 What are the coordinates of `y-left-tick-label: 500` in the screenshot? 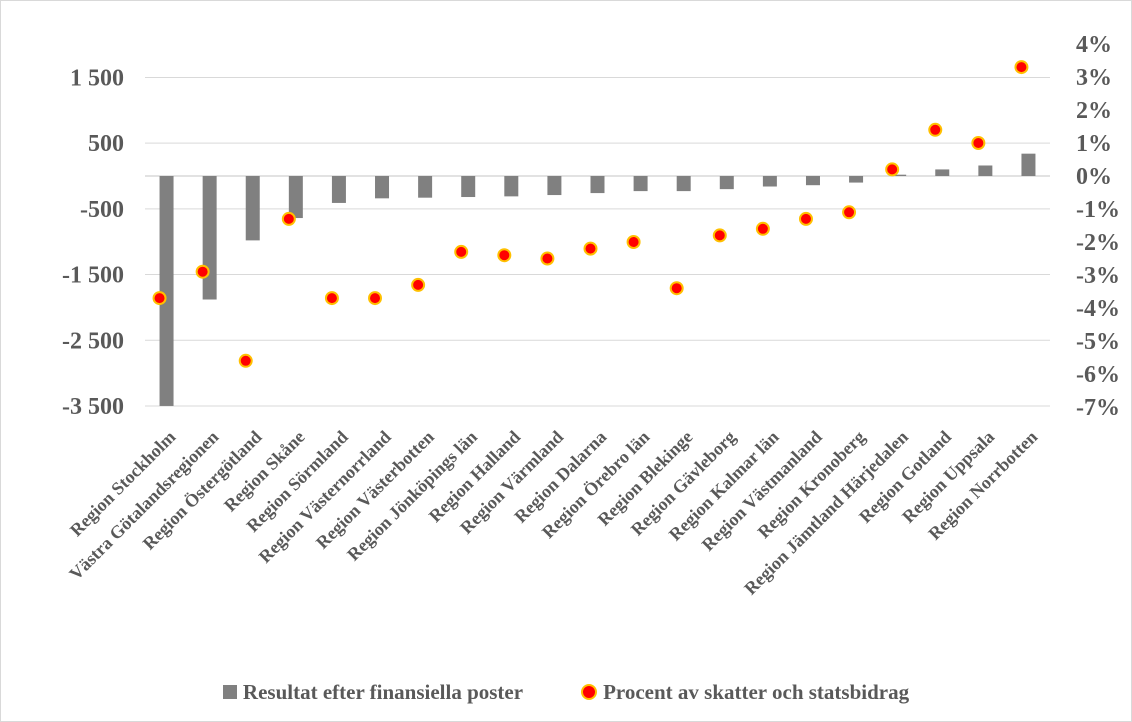 It's located at (106, 144).